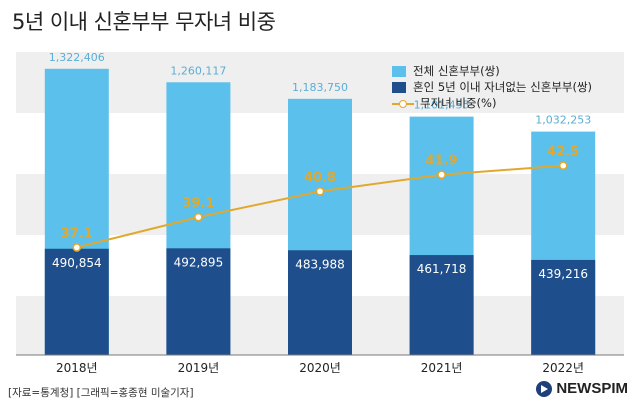 The image size is (640, 416). Describe the element at coordinates (199, 262) in the screenshot. I see `data-label-childless-1: 492,895` at that location.